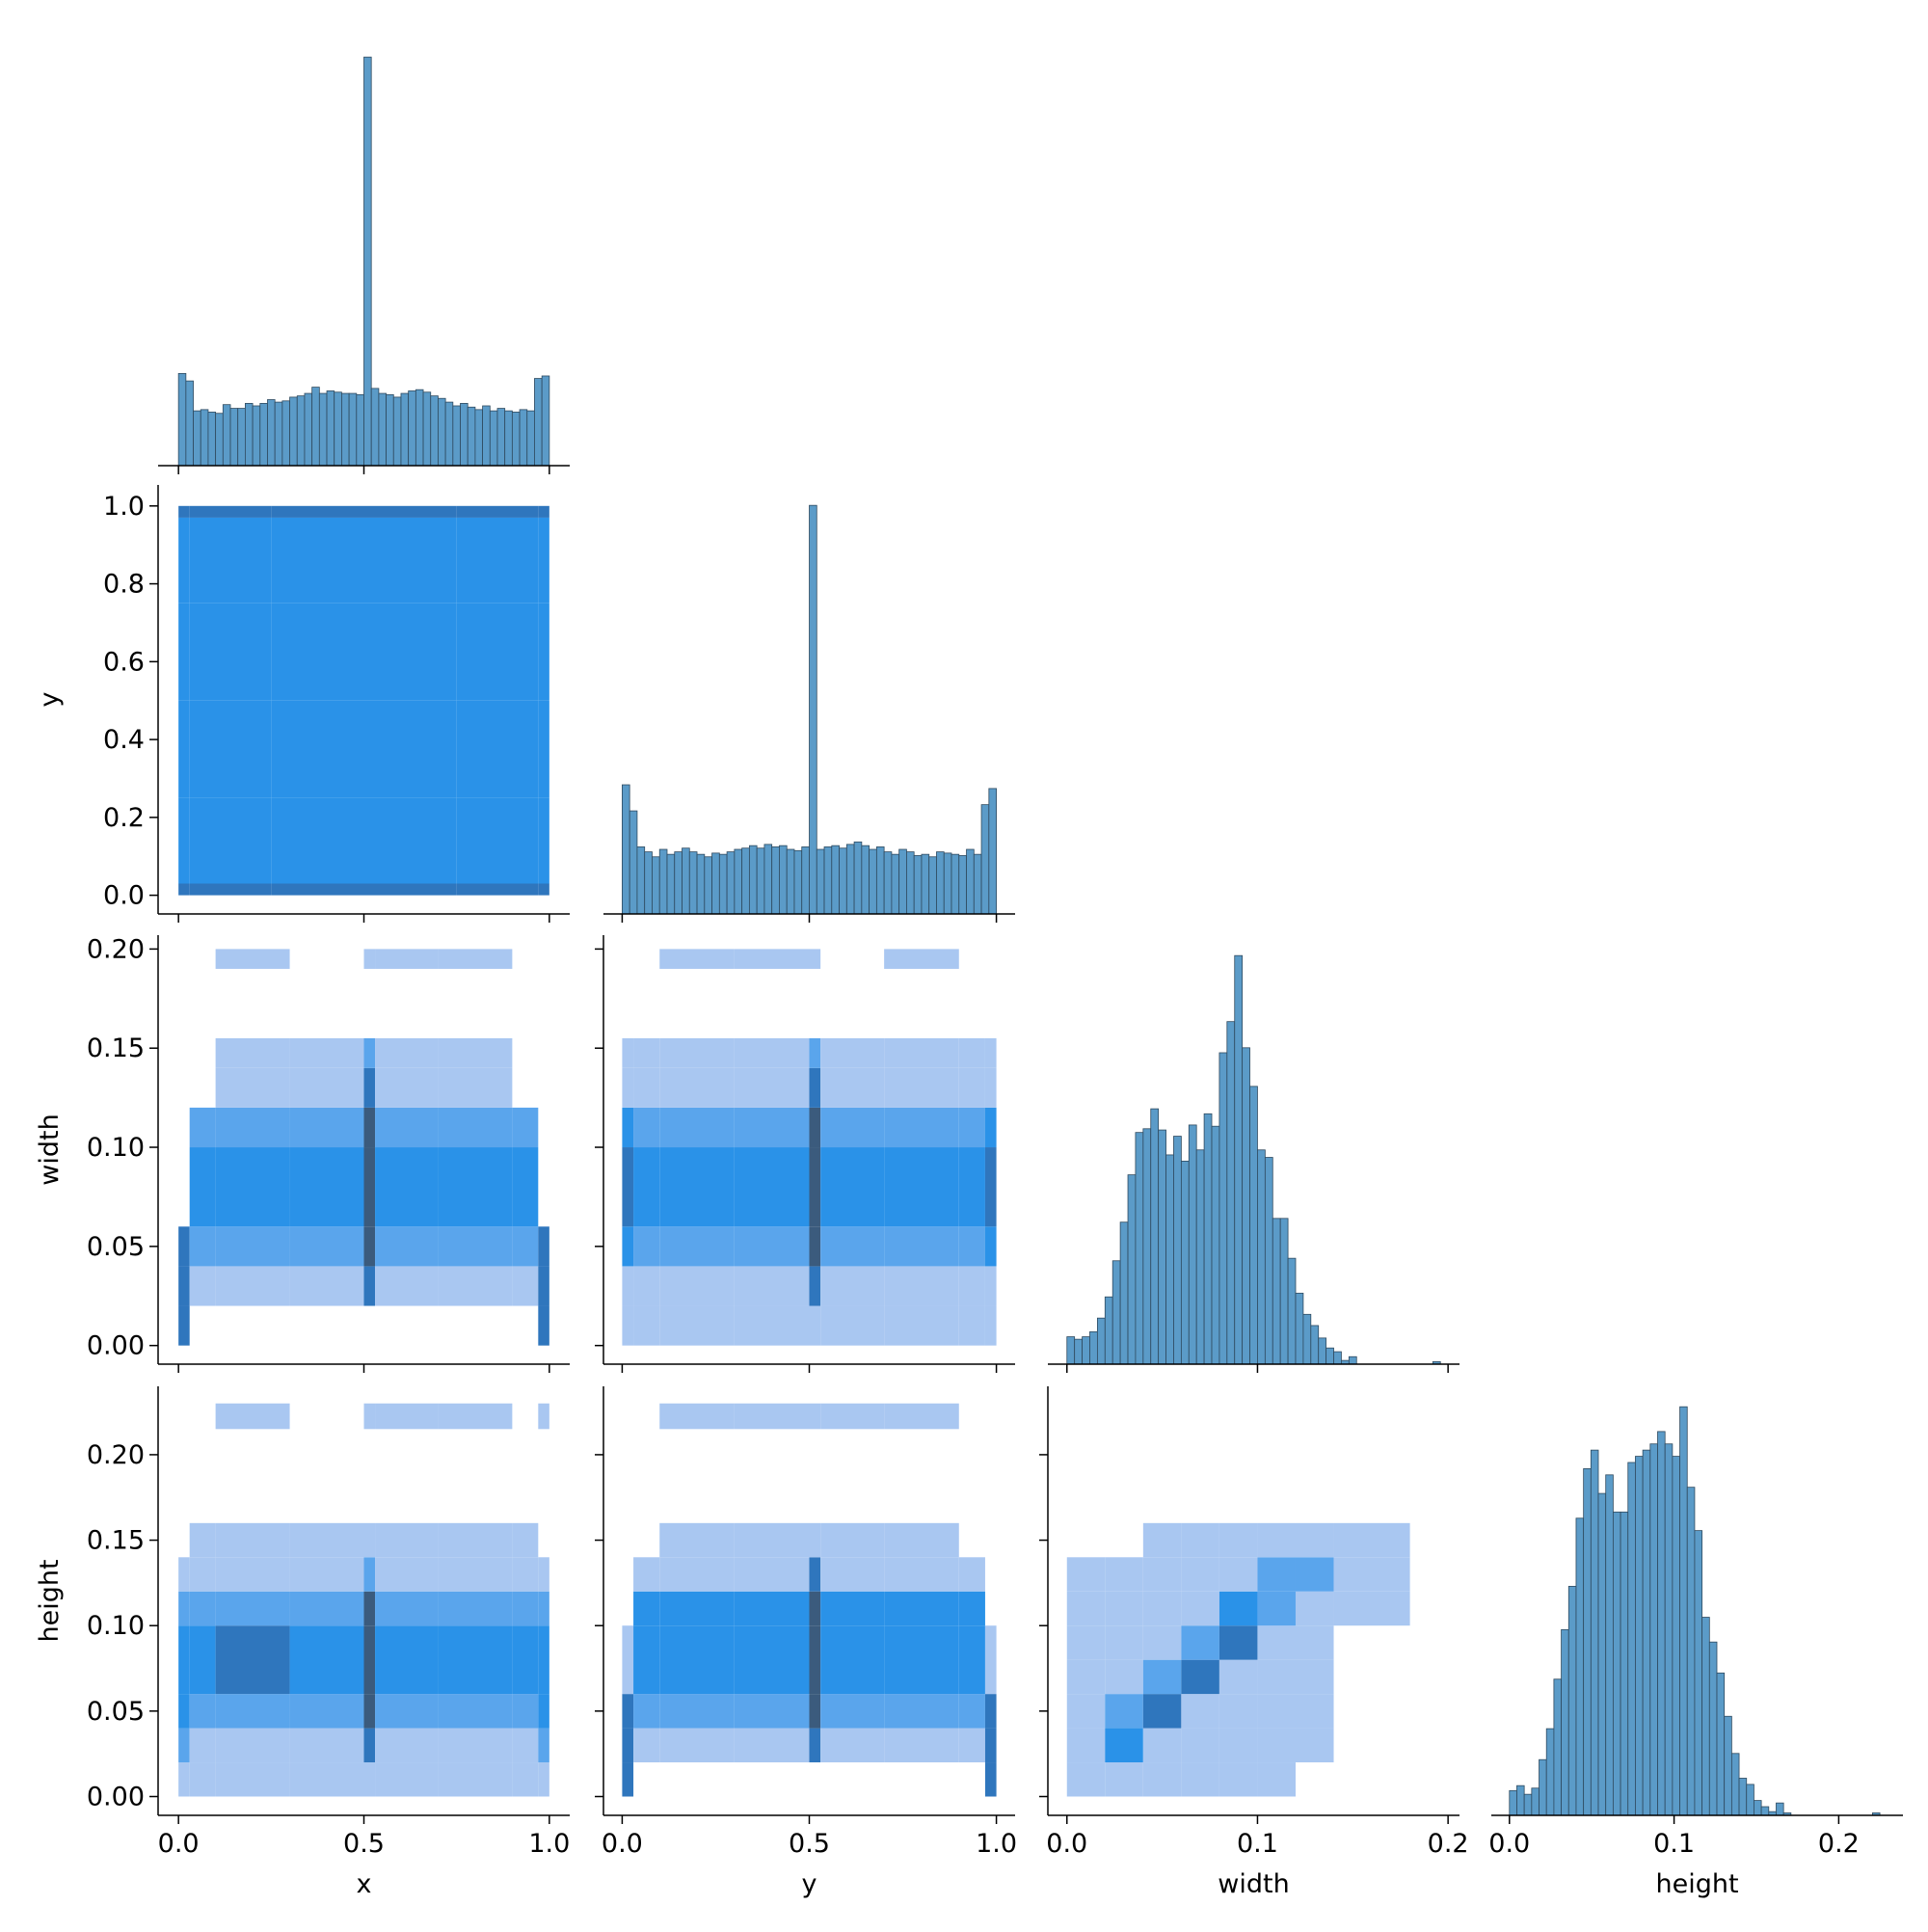  What do you see at coordinates (1066, 1844) in the screenshot?
I see `x-tick-label: 0.0` at bounding box center [1066, 1844].